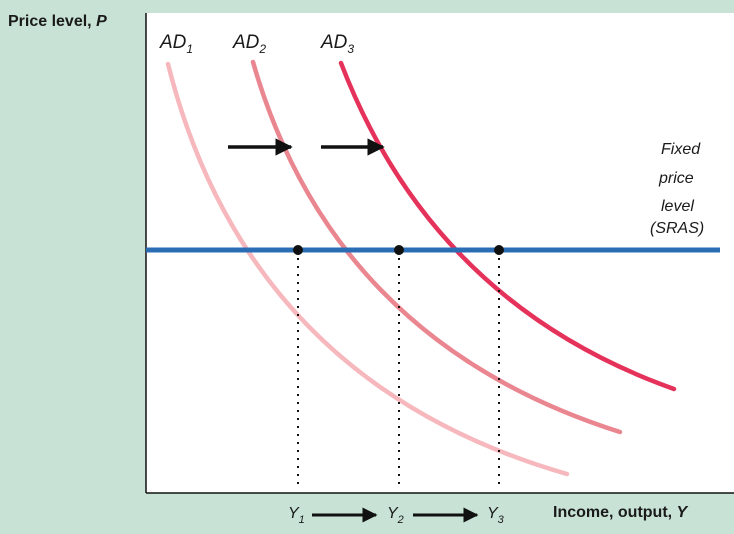 This screenshot has width=734, height=534. What do you see at coordinates (57, 21) in the screenshot?
I see `y-axis-label: Price level, P` at bounding box center [57, 21].